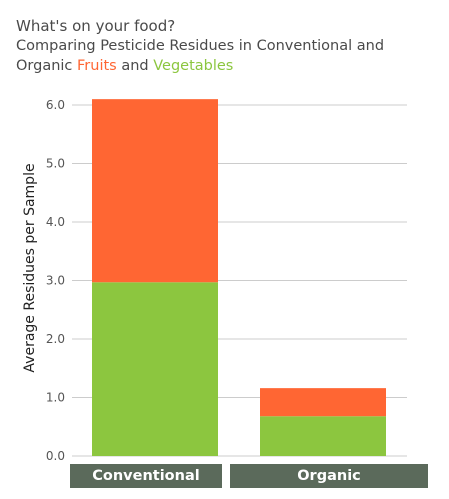 Image resolution: width=449 pixels, height=499 pixels. What do you see at coordinates (193, 66) in the screenshot?
I see `subtitle-vegetables: Vegetables` at bounding box center [193, 66].